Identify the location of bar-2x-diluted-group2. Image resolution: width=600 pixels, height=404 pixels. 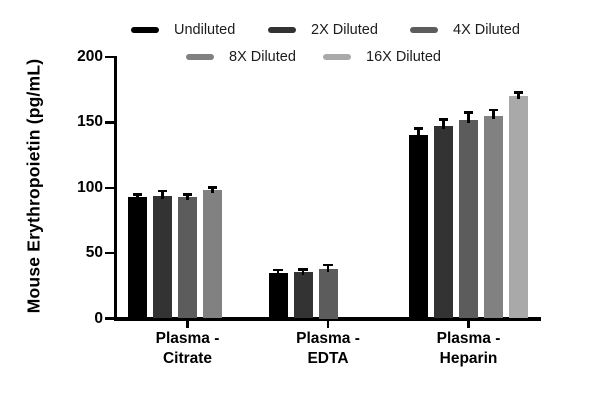
(443, 222).